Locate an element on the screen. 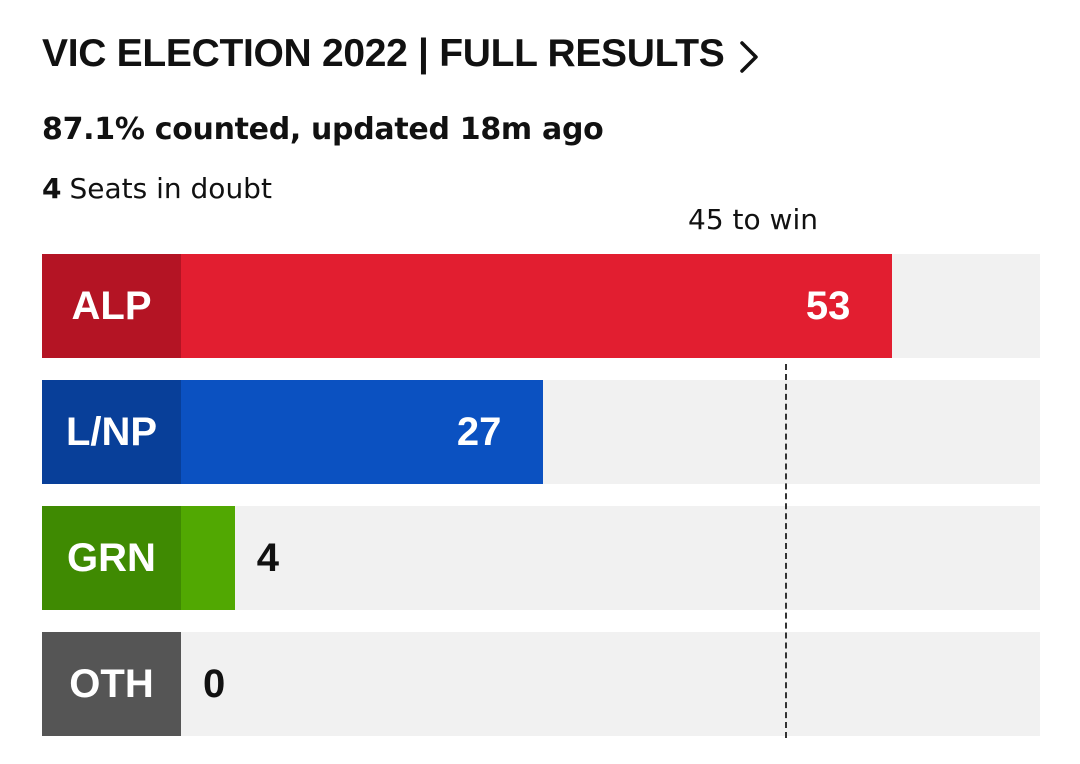  party-label: L/NP is located at coordinates (111, 432).